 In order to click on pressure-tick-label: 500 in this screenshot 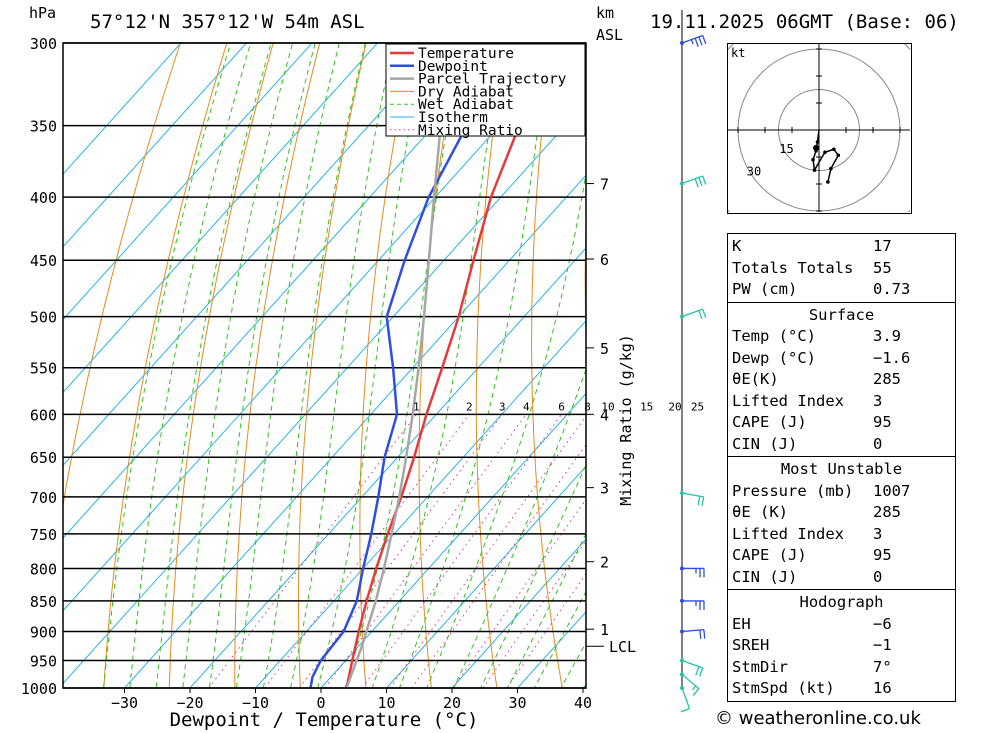, I will do `click(43, 318)`.